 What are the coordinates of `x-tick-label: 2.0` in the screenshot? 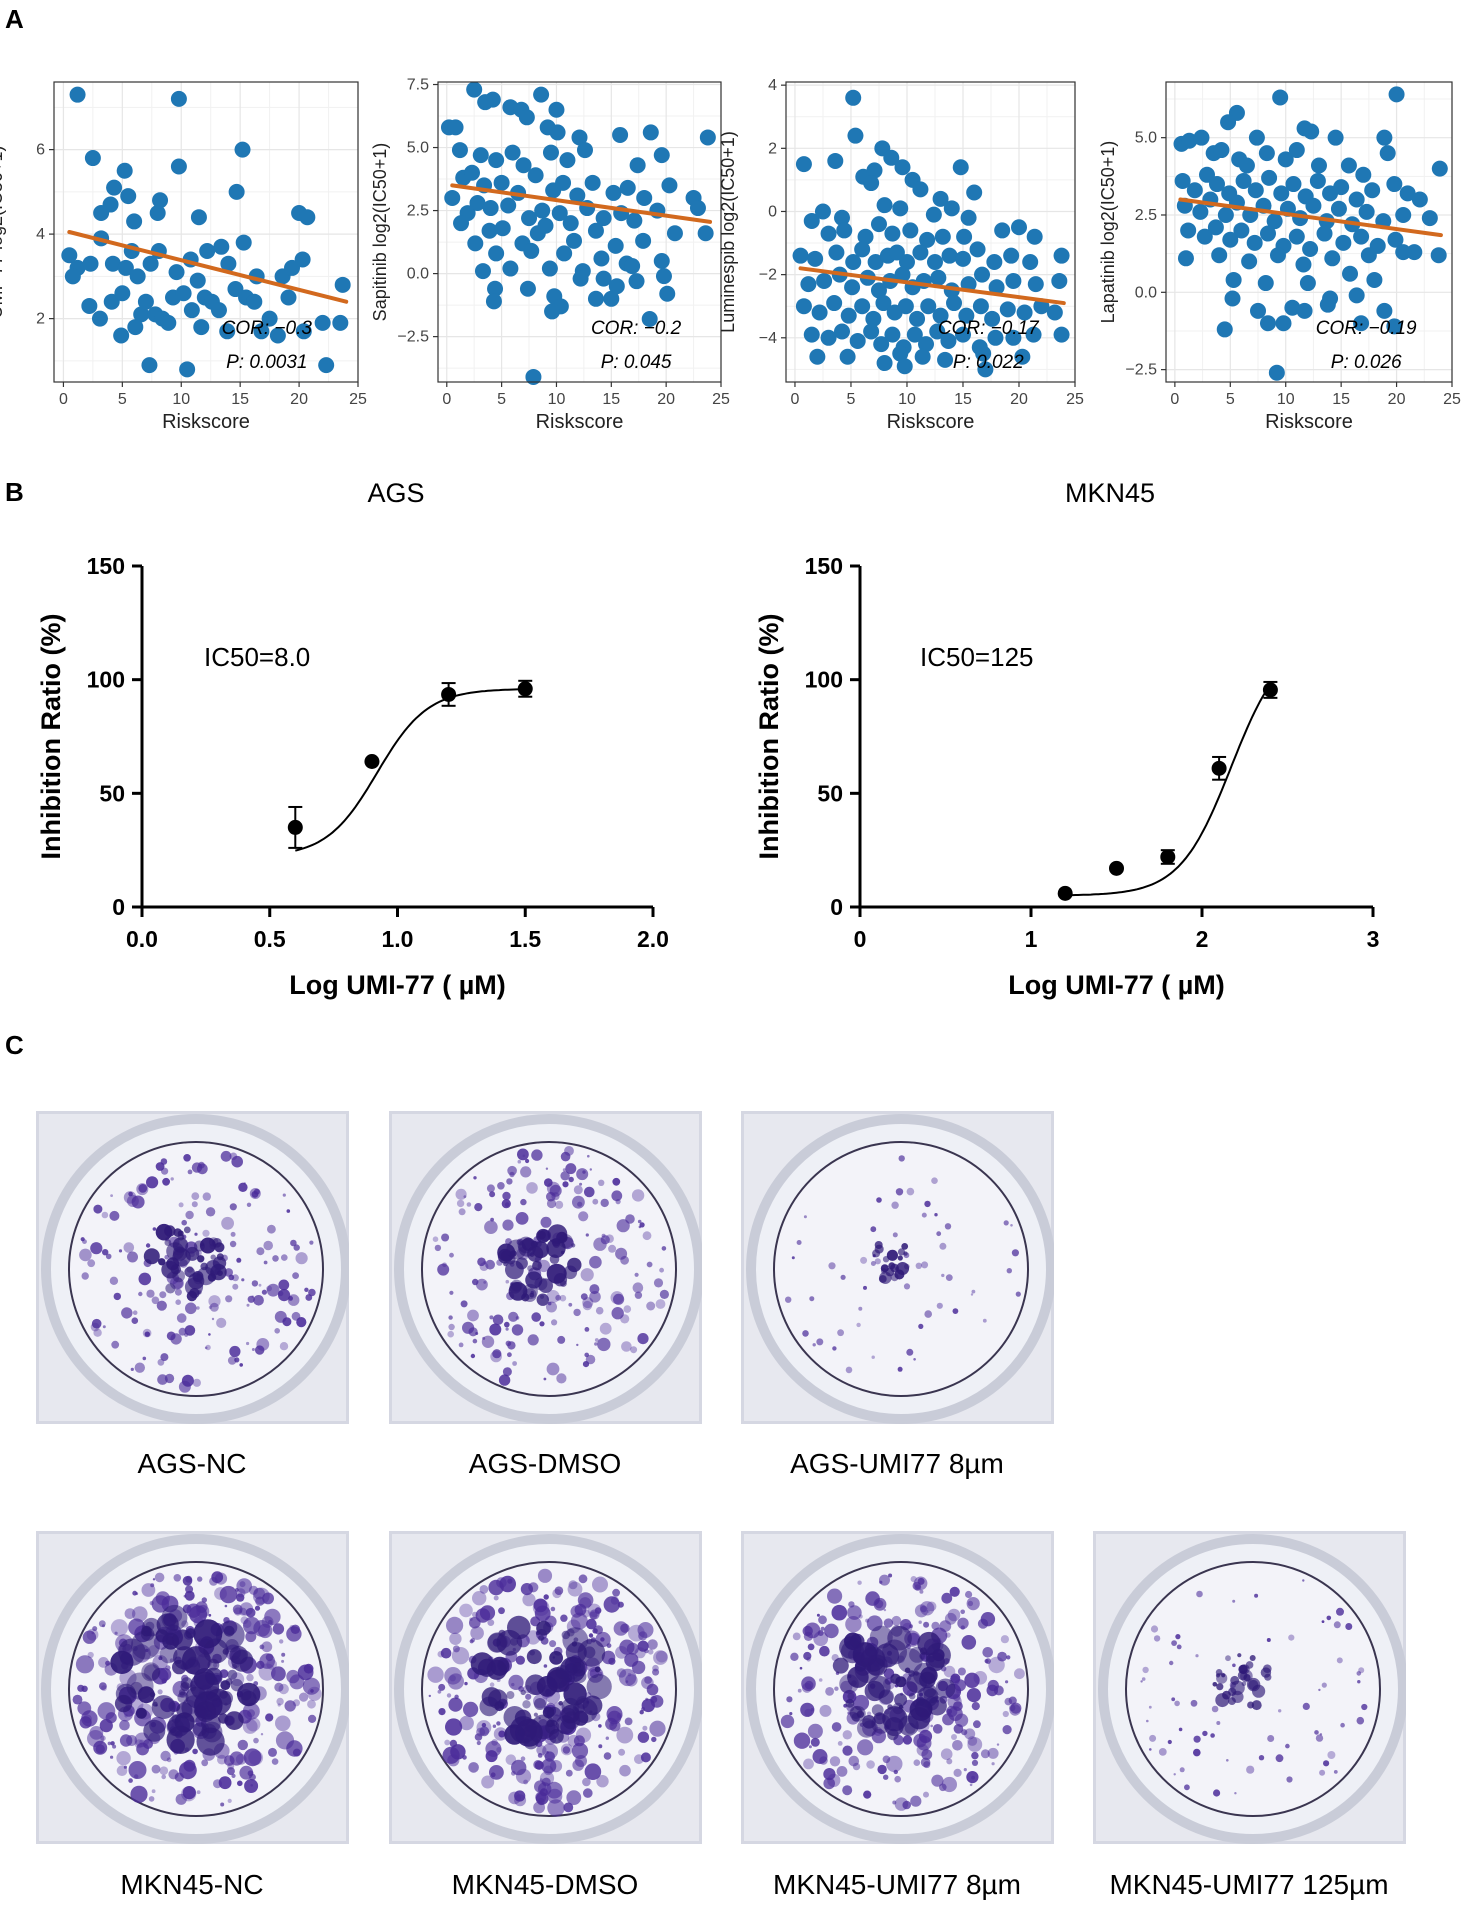 It's located at (653, 939).